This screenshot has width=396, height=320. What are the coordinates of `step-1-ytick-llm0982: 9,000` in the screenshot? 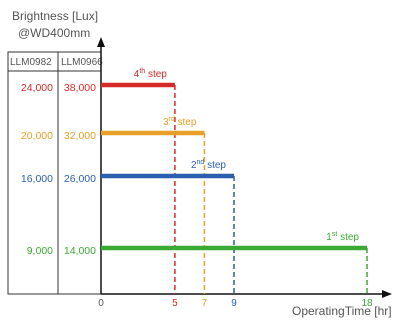 It's located at (40, 251).